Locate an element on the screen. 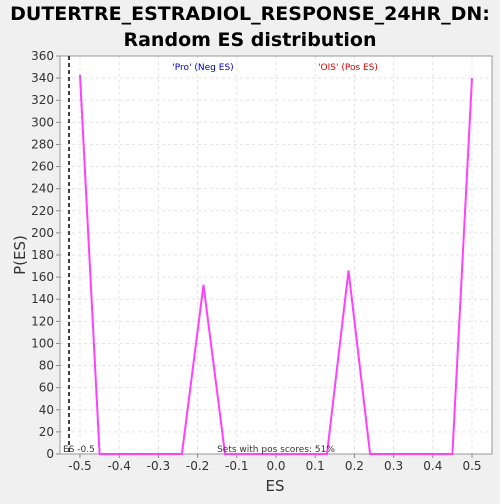 The height and width of the screenshot is (504, 500). y-tick-label: 40 is located at coordinates (46, 410).